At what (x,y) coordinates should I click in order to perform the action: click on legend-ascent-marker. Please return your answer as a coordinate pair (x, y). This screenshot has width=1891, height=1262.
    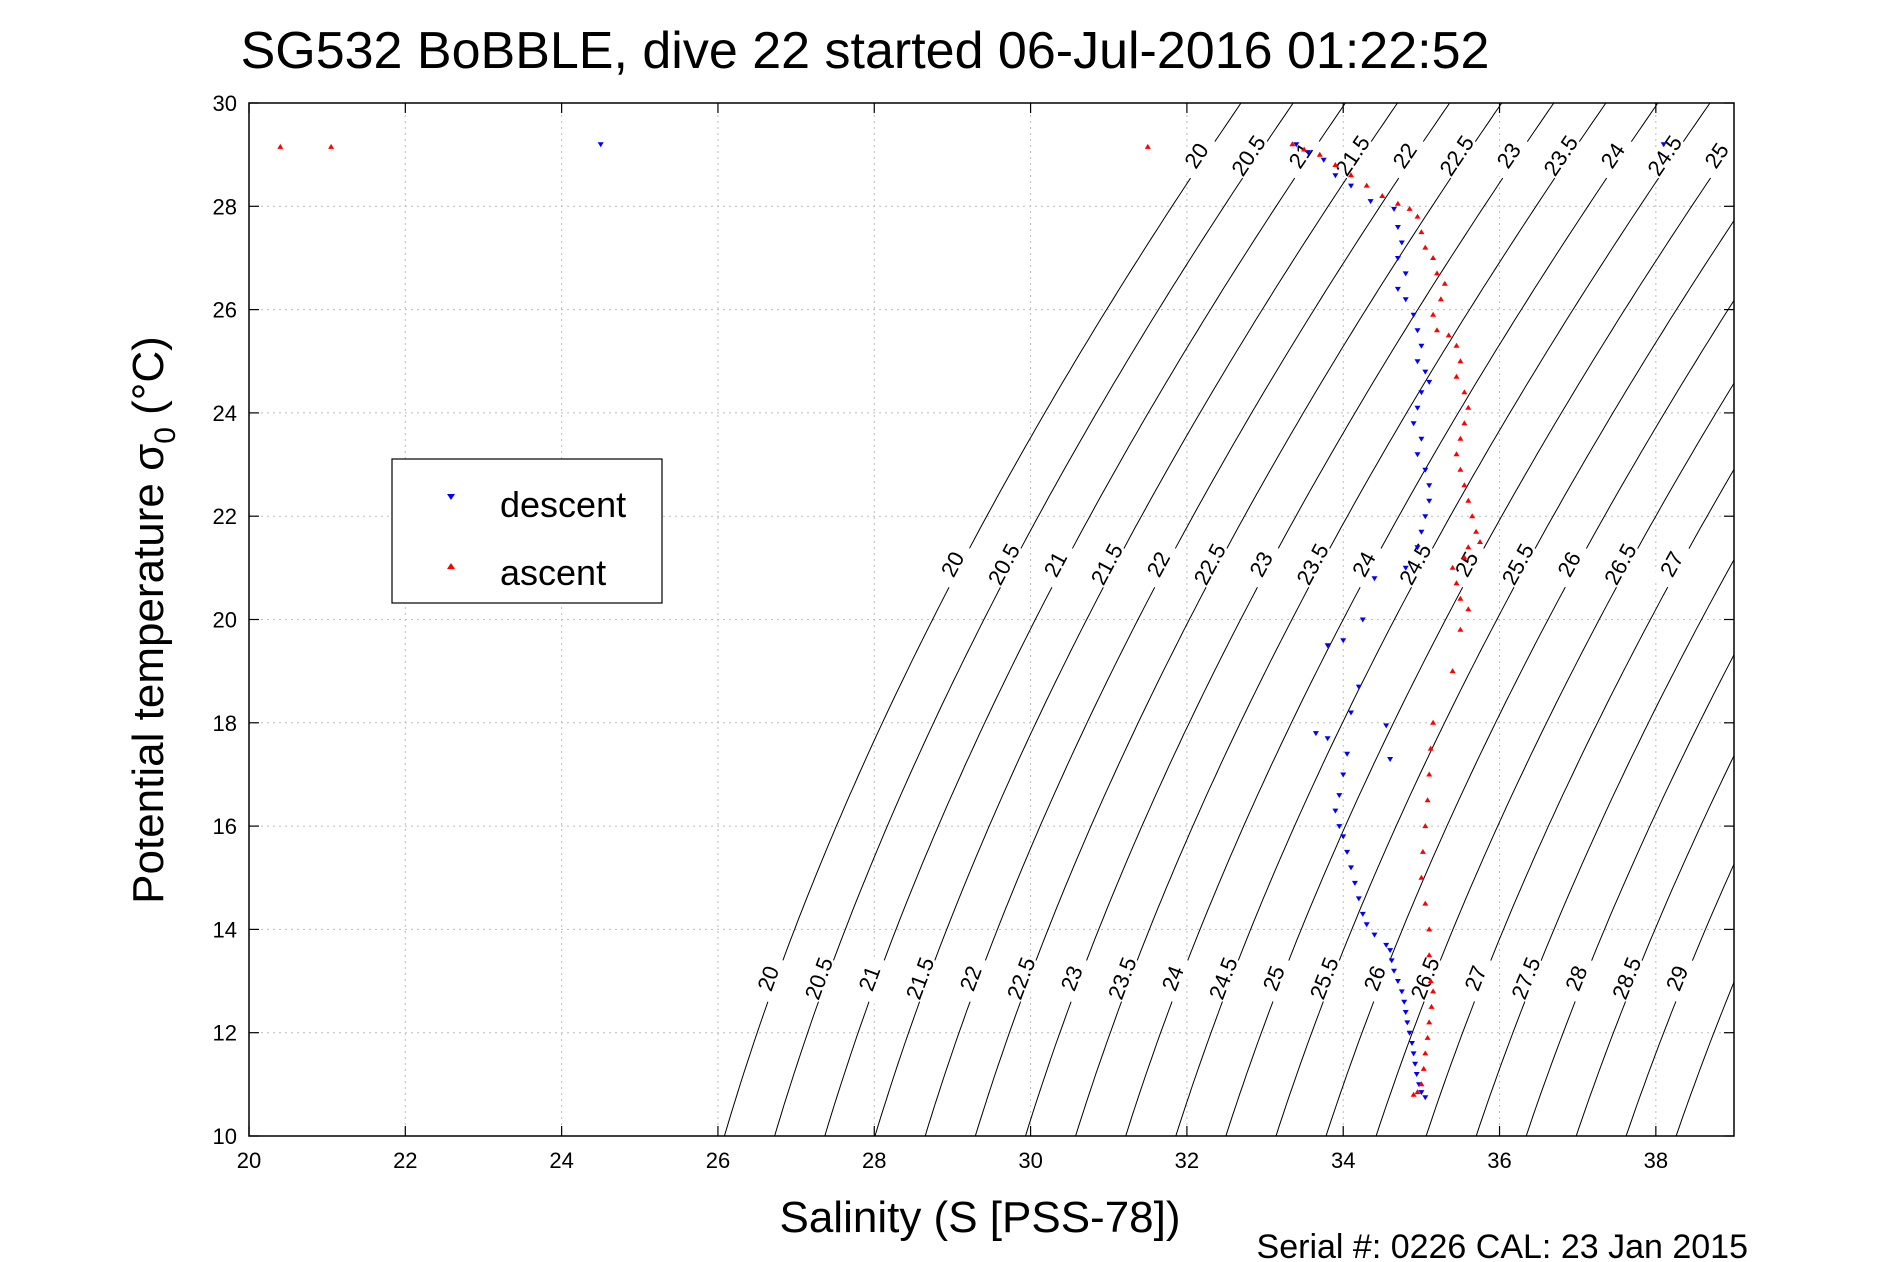
    Looking at the image, I should click on (451, 566).